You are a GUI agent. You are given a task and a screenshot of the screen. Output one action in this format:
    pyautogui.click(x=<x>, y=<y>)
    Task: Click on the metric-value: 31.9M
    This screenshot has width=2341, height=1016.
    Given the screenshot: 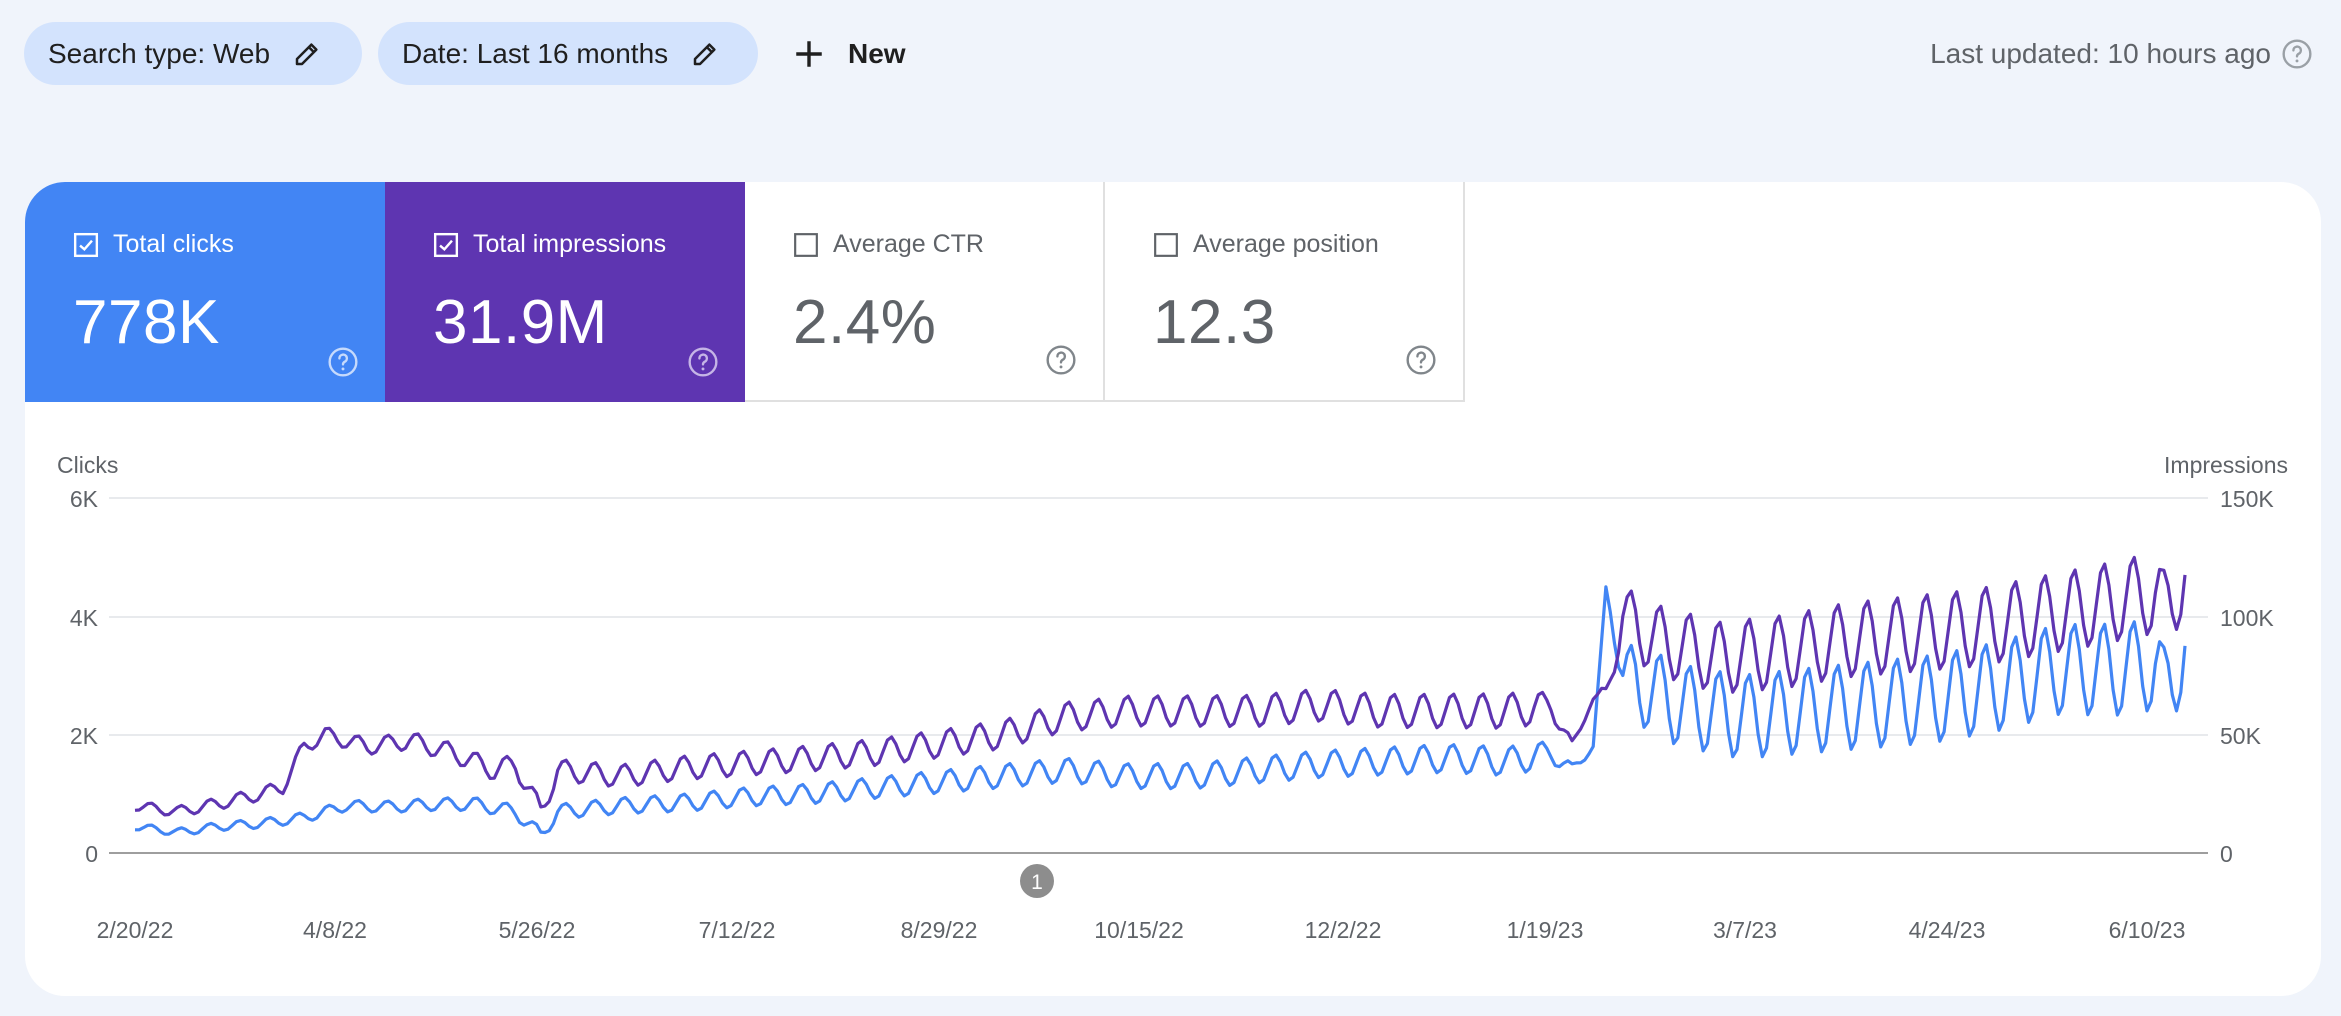 What is the action you would take?
    pyautogui.click(x=520, y=322)
    